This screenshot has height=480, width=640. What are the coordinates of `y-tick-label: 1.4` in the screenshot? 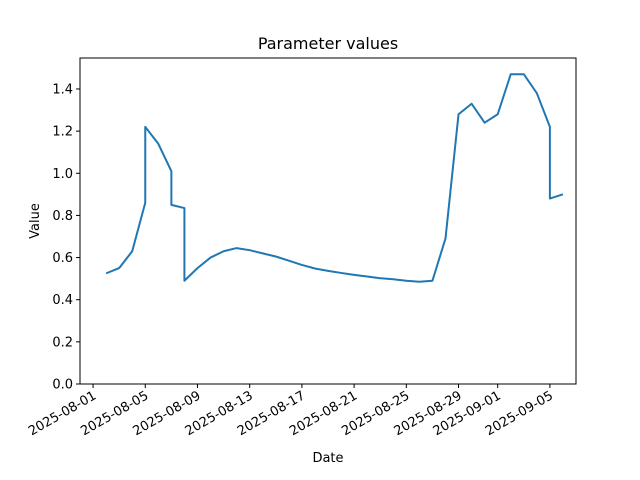 It's located at (62, 89).